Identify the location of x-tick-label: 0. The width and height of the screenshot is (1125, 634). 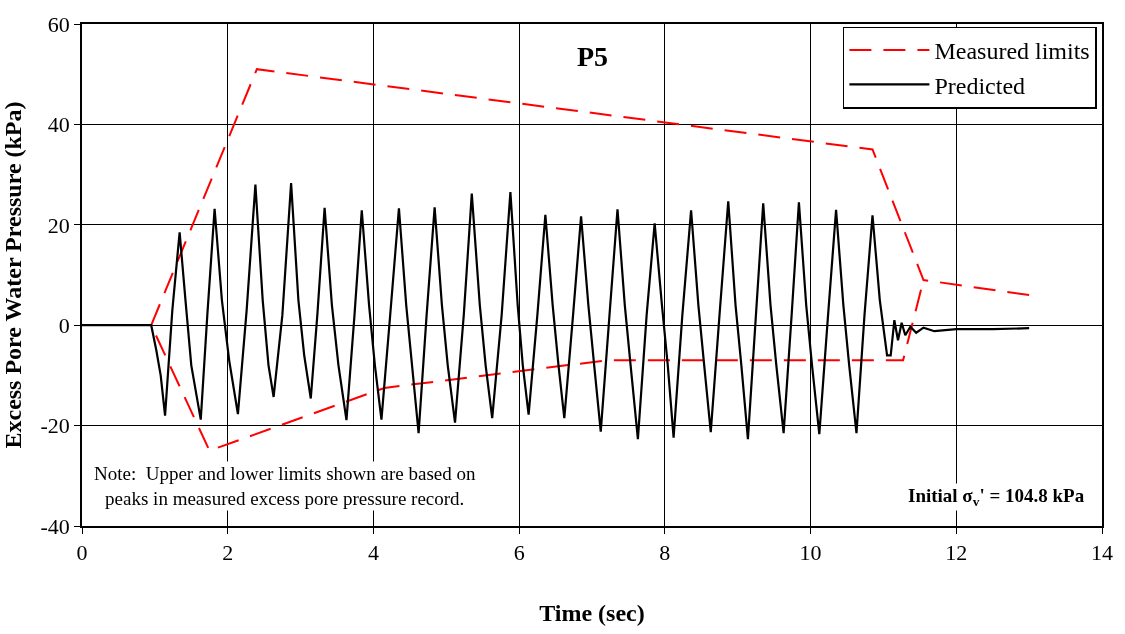
(82, 553).